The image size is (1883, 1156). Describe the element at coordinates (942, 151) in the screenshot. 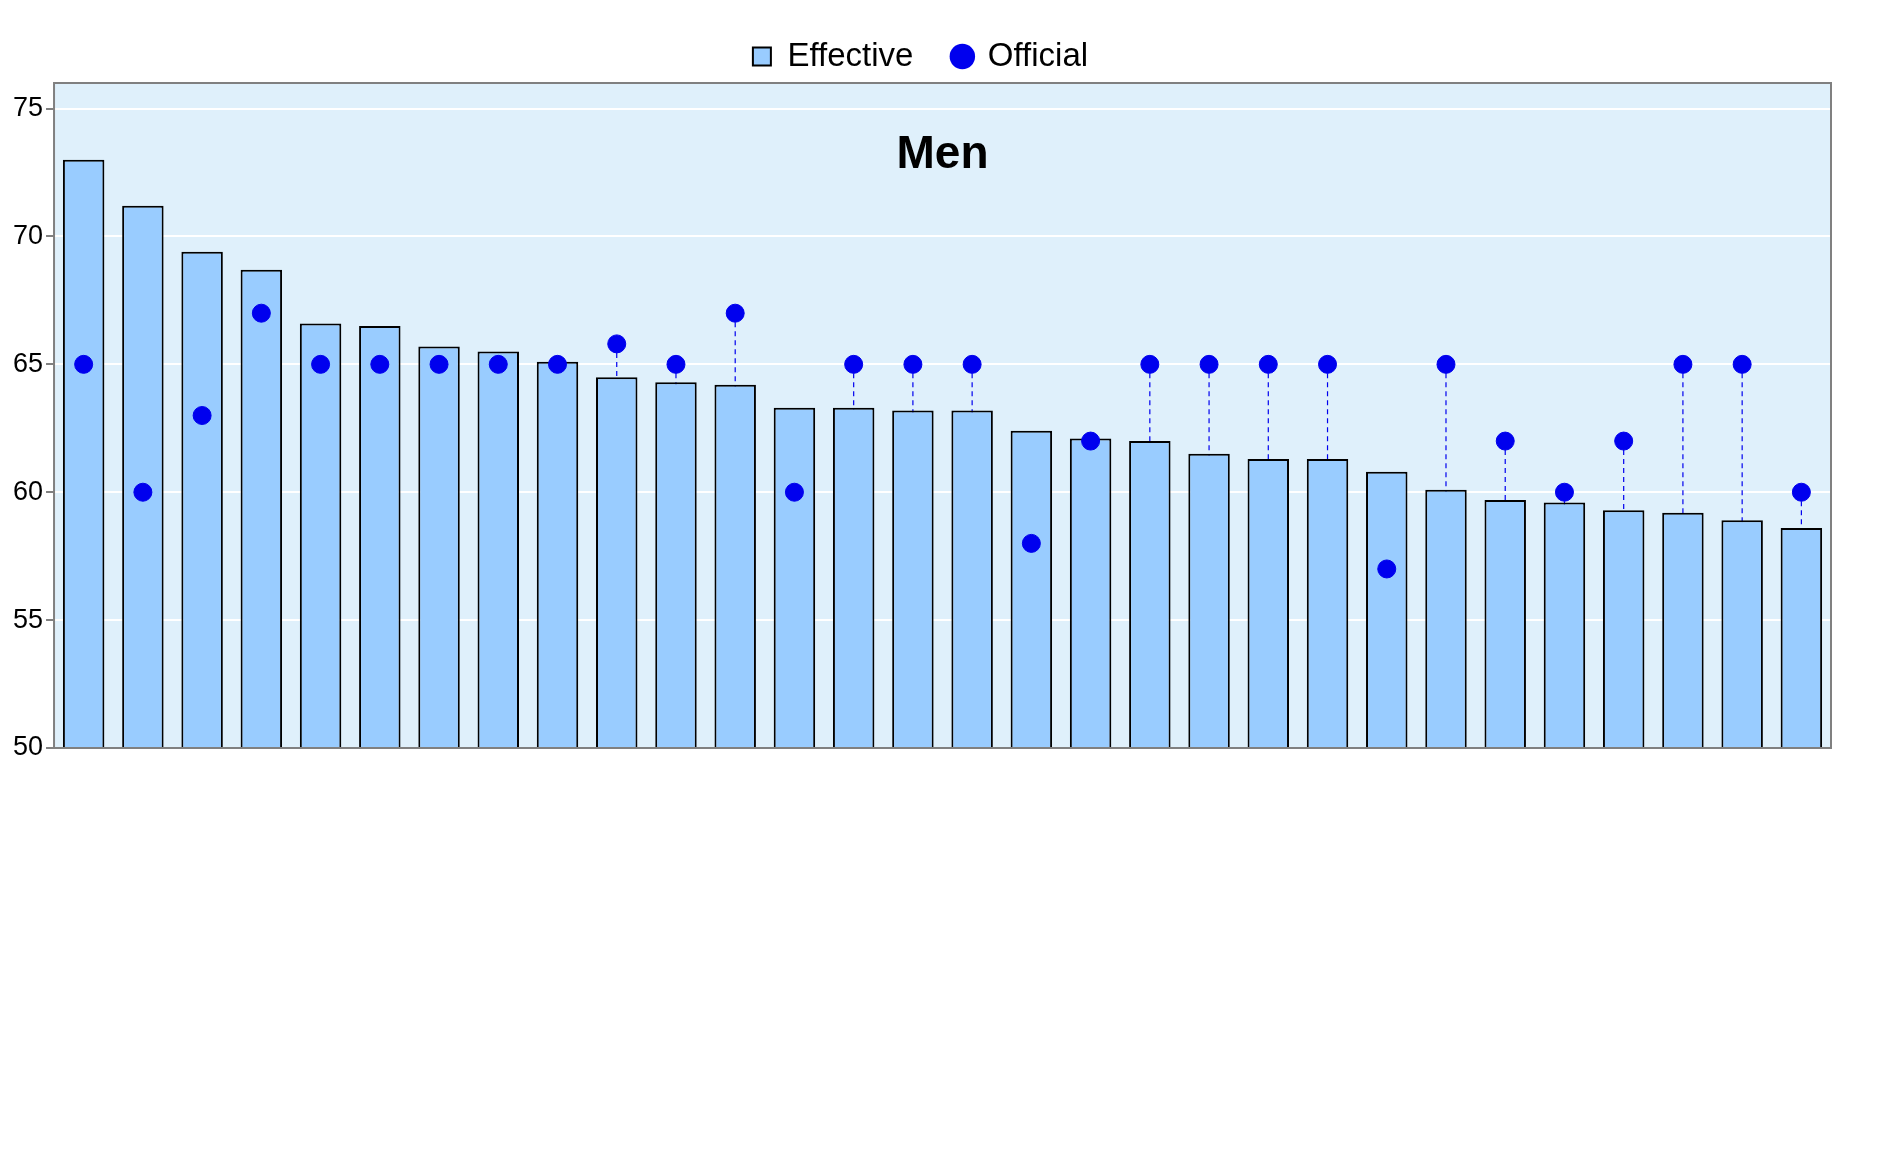

I see `text: Men` at that location.